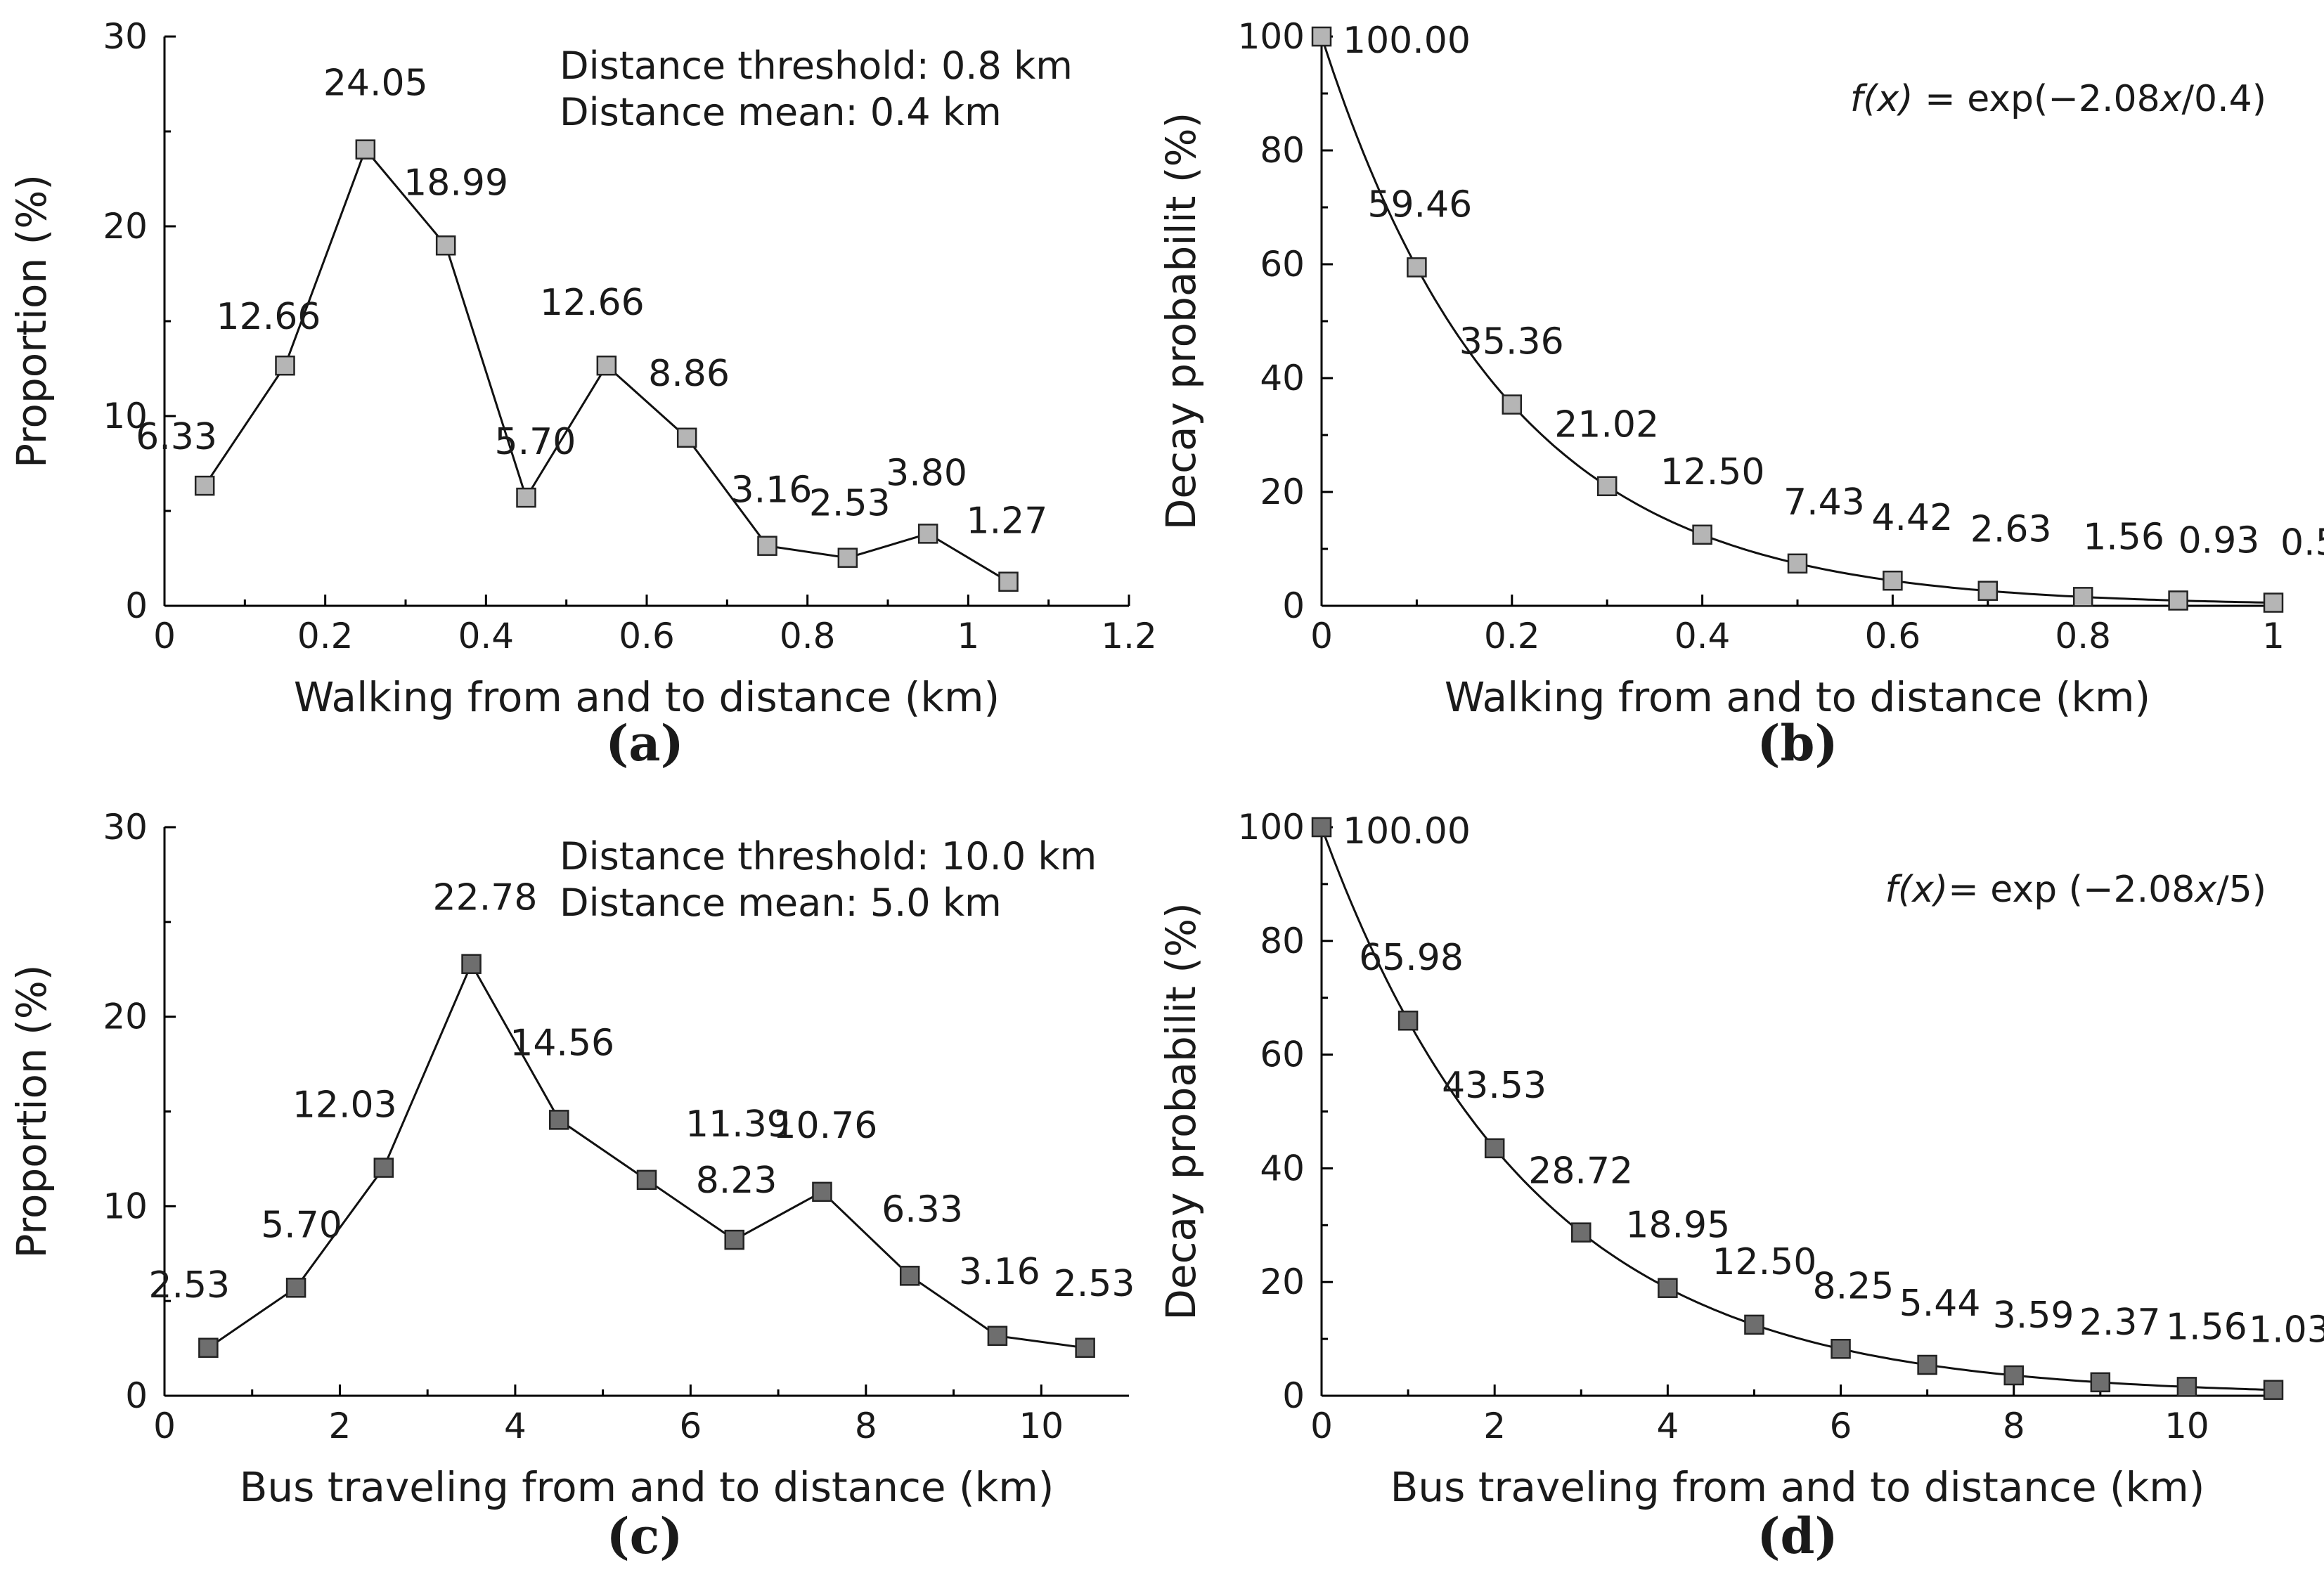  Describe the element at coordinates (2223, 99) in the screenshot. I see `formula-part: /0.4)` at that location.